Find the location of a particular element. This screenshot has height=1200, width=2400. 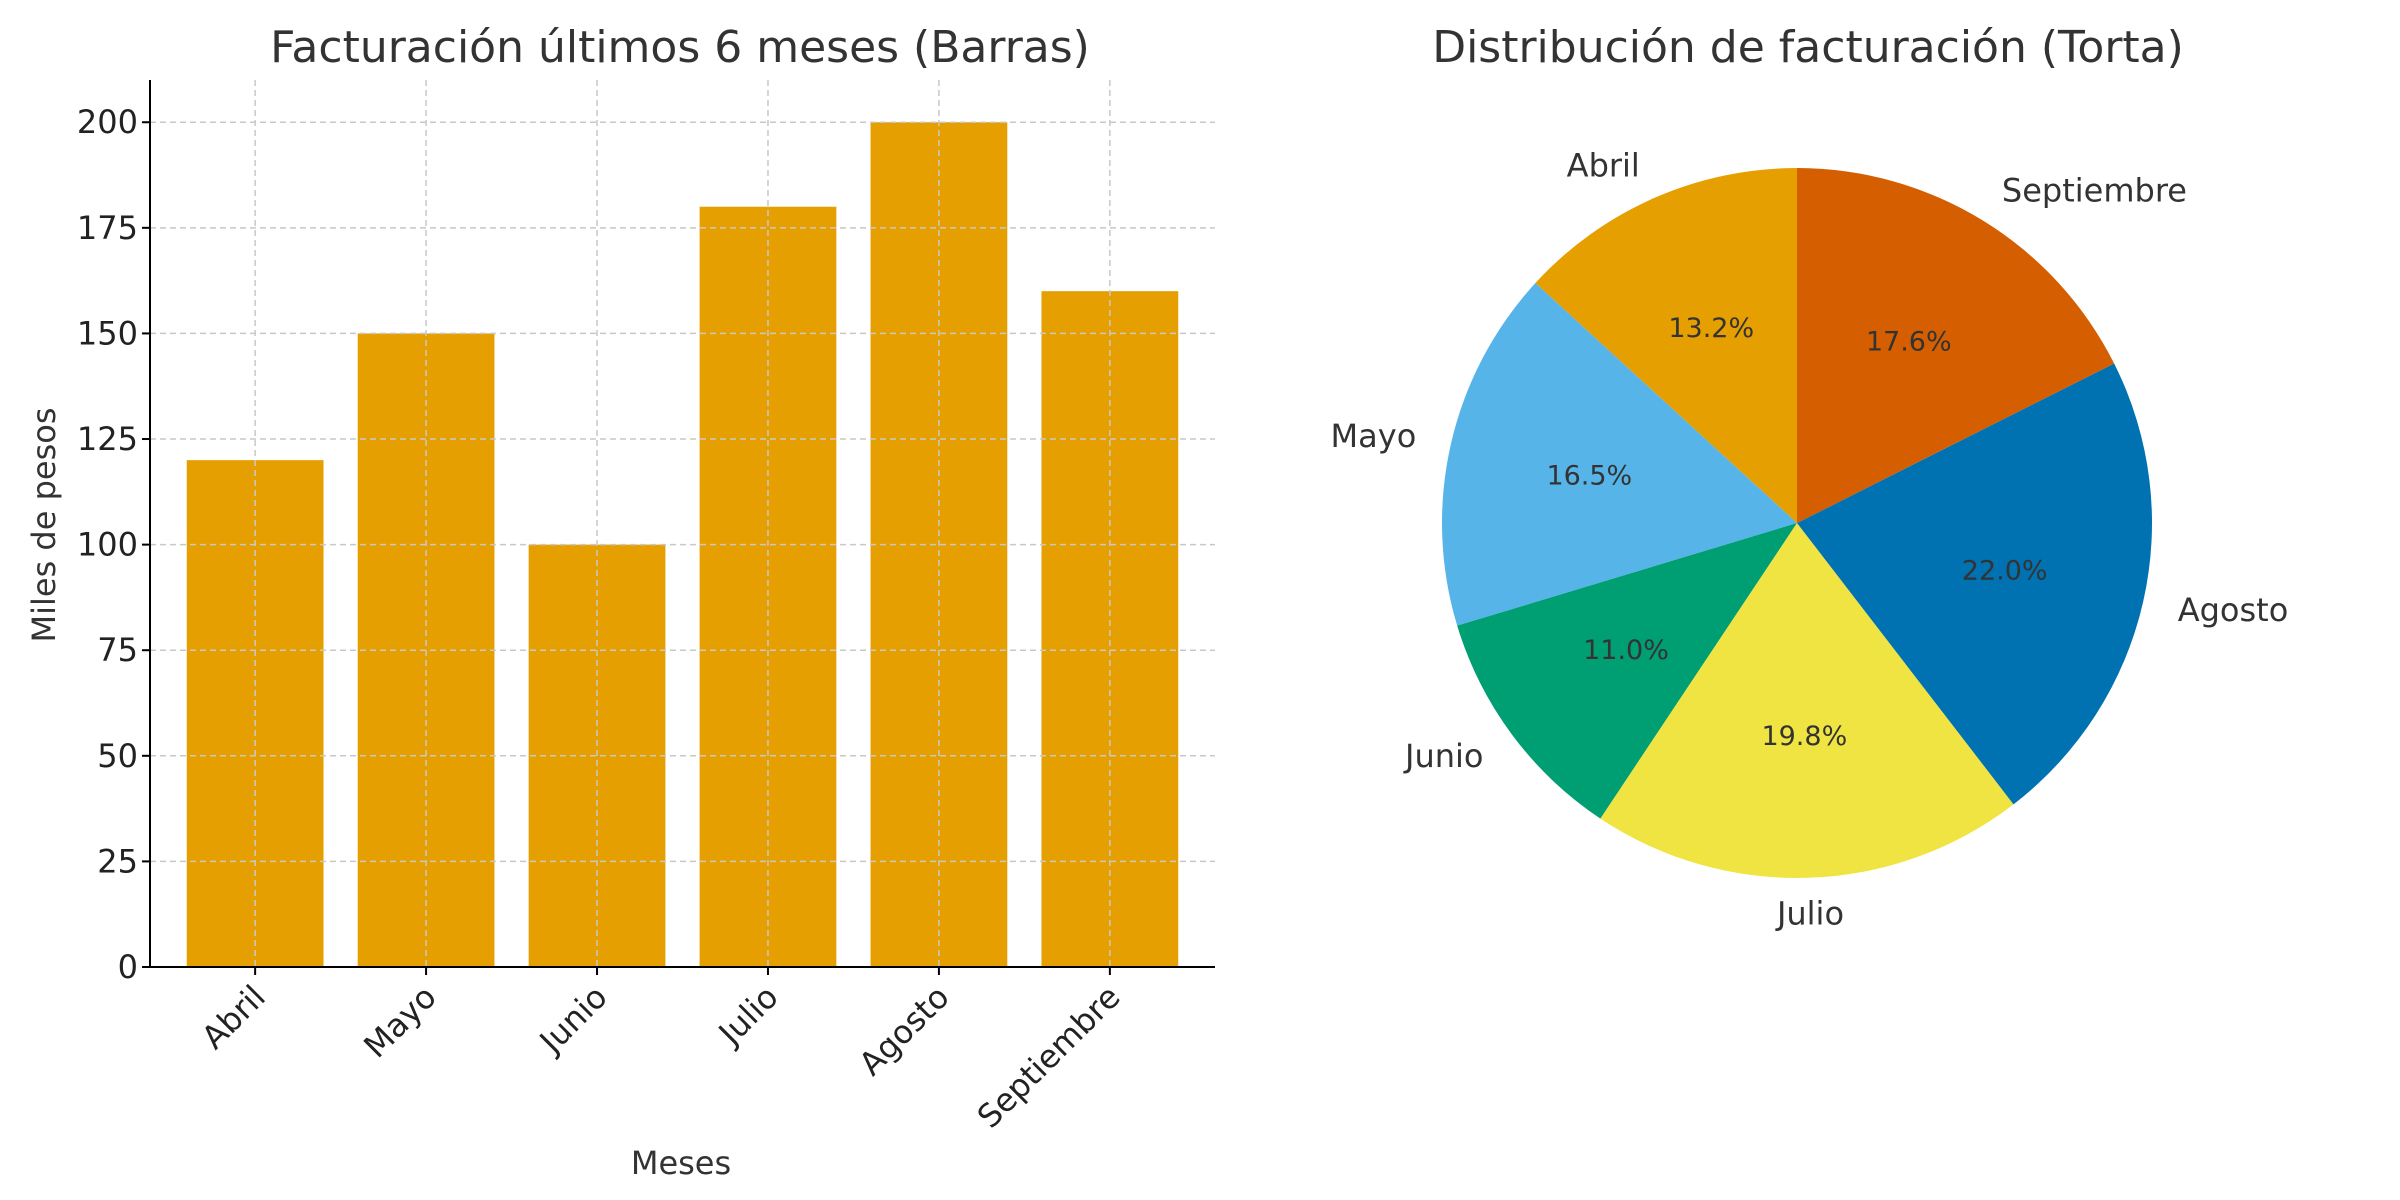

x-tick-label: Junio is located at coordinates (573, 1020).